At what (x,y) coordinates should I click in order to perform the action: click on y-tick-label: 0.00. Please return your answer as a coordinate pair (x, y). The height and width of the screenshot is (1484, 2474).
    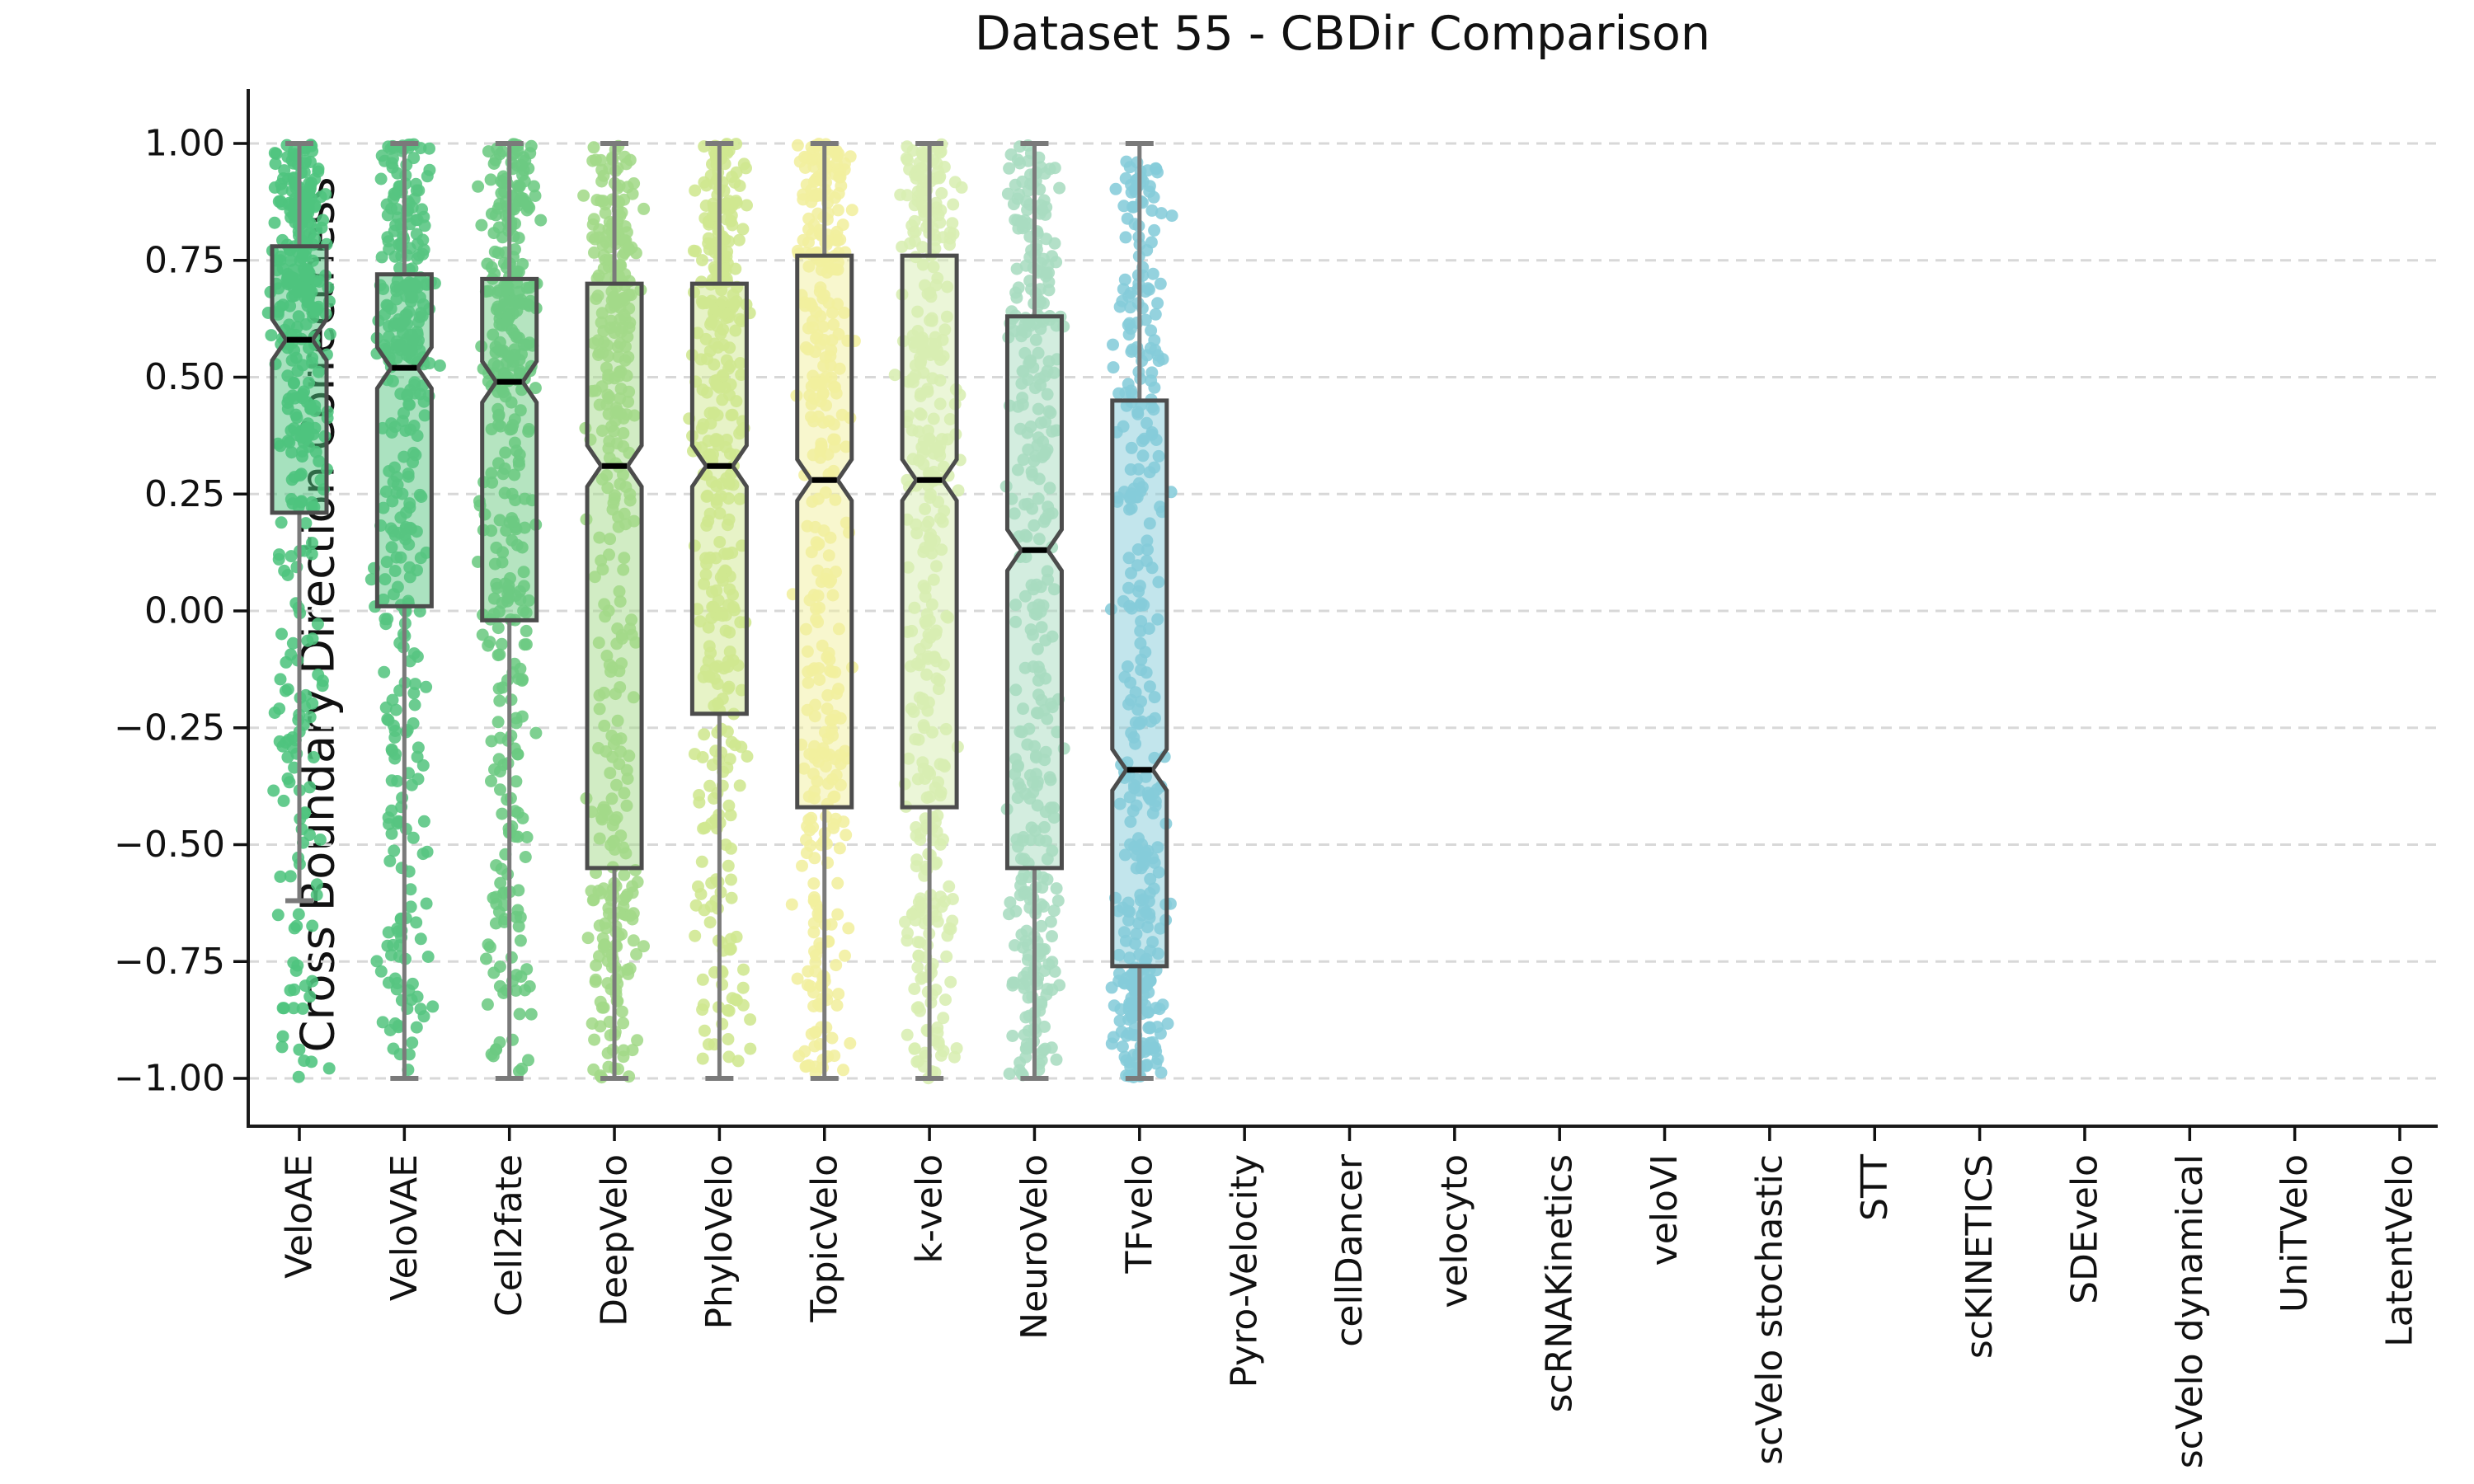
    Looking at the image, I should click on (184, 611).